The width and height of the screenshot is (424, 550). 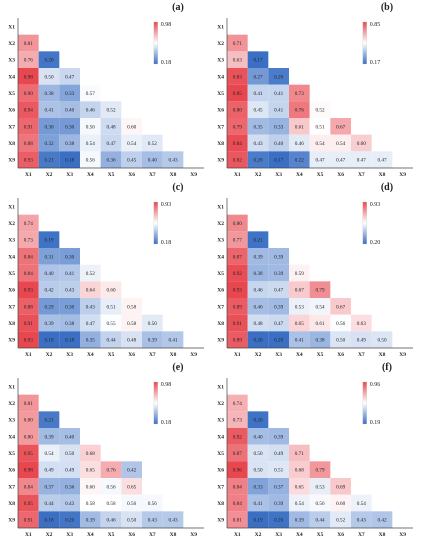 What do you see at coordinates (299, 144) in the screenshot?
I see `cell-value-label: 0.46` at bounding box center [299, 144].